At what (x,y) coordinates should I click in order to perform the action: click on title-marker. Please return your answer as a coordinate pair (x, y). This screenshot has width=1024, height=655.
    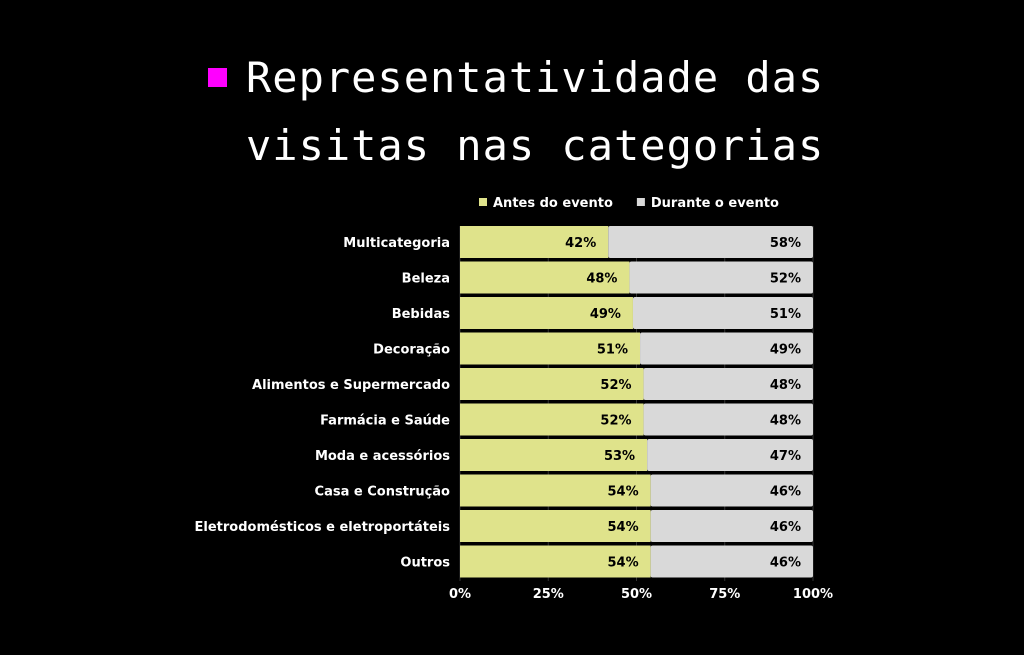
    Looking at the image, I should click on (217, 77).